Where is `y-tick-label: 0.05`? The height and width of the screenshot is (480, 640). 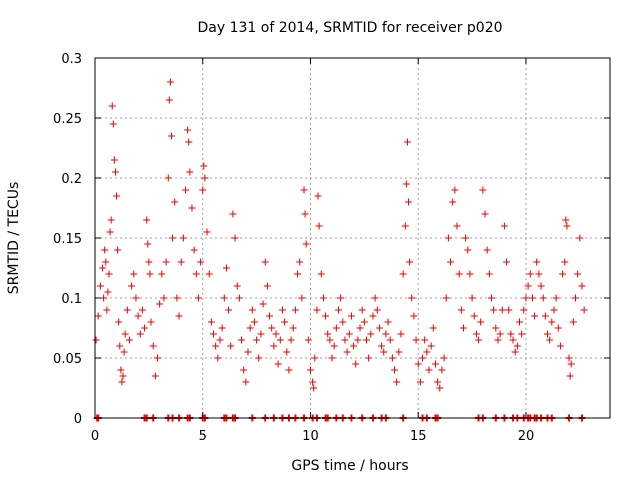
y-tick-label: 0.05 is located at coordinates (67, 359).